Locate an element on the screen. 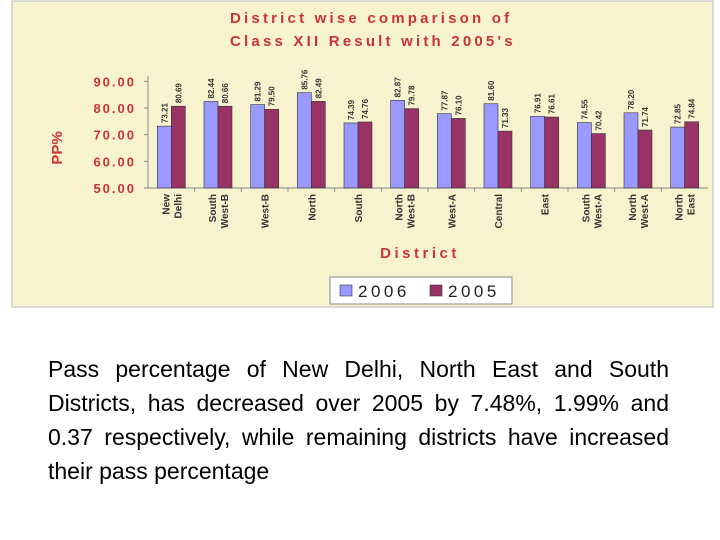 This screenshot has height=540, width=720. value-label: 76.91 is located at coordinates (538, 103).